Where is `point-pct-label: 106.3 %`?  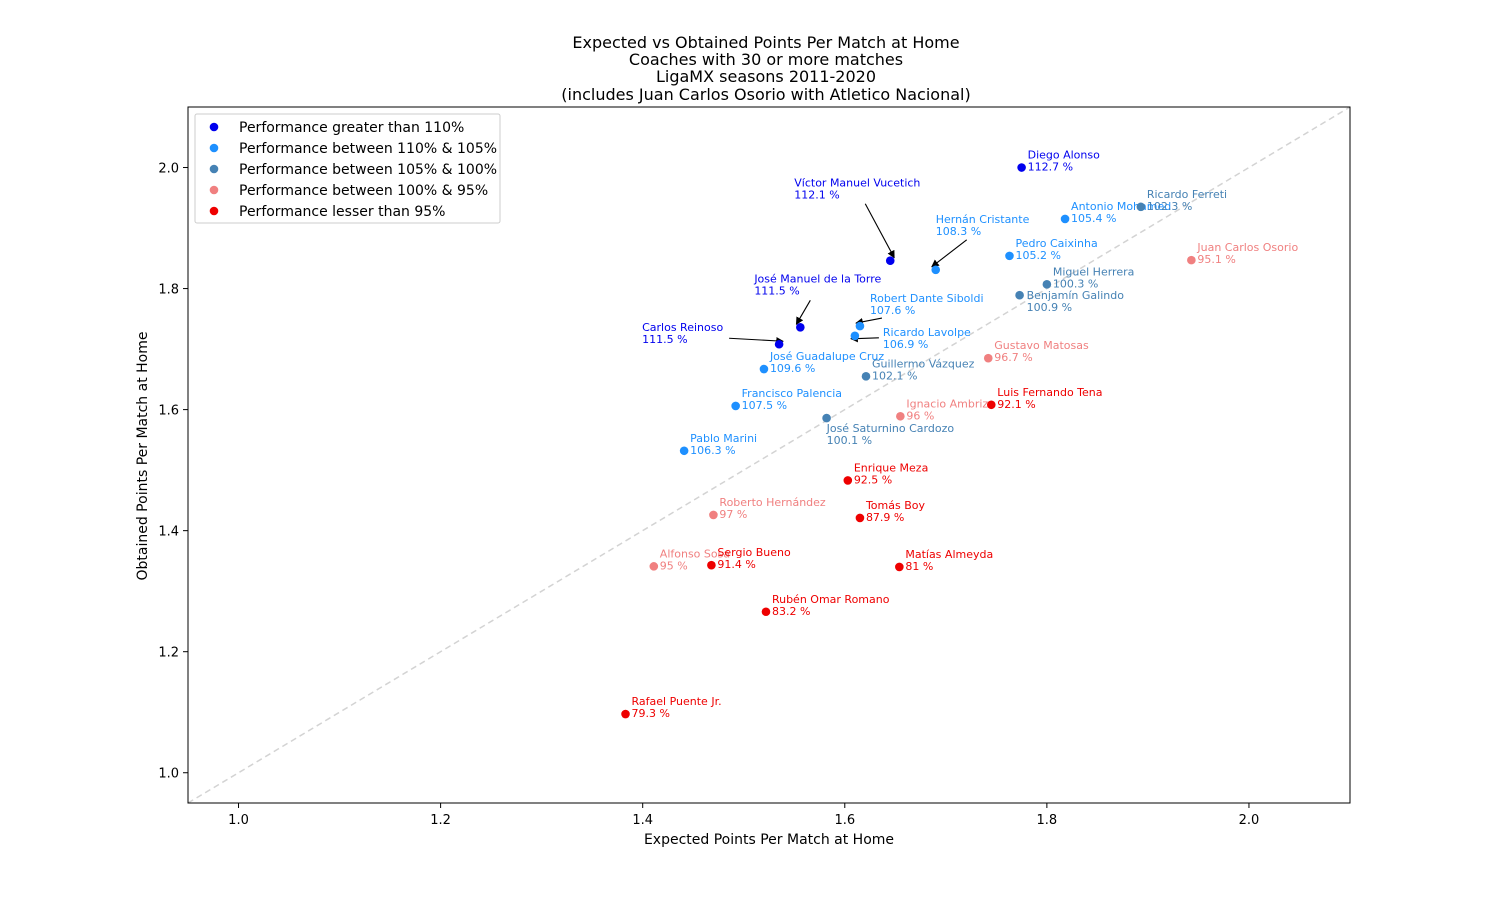
point-pct-label: 106.3 % is located at coordinates (712, 450).